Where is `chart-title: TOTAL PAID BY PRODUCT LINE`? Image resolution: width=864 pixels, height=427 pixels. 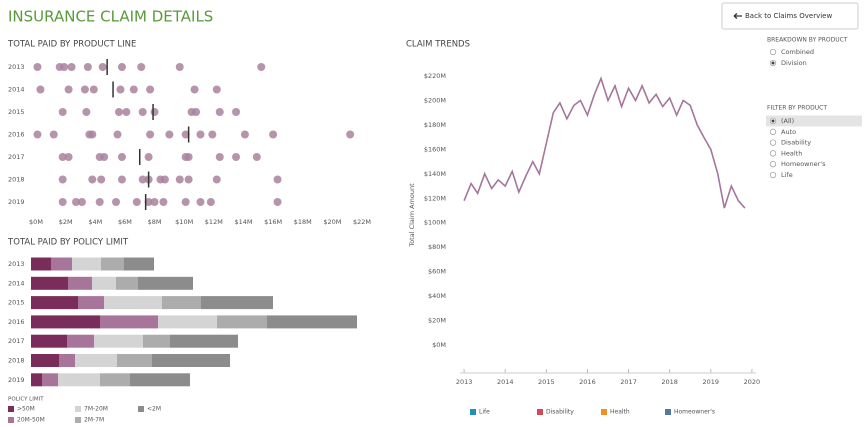 chart-title: TOTAL PAID BY PRODUCT LINE is located at coordinates (71, 45).